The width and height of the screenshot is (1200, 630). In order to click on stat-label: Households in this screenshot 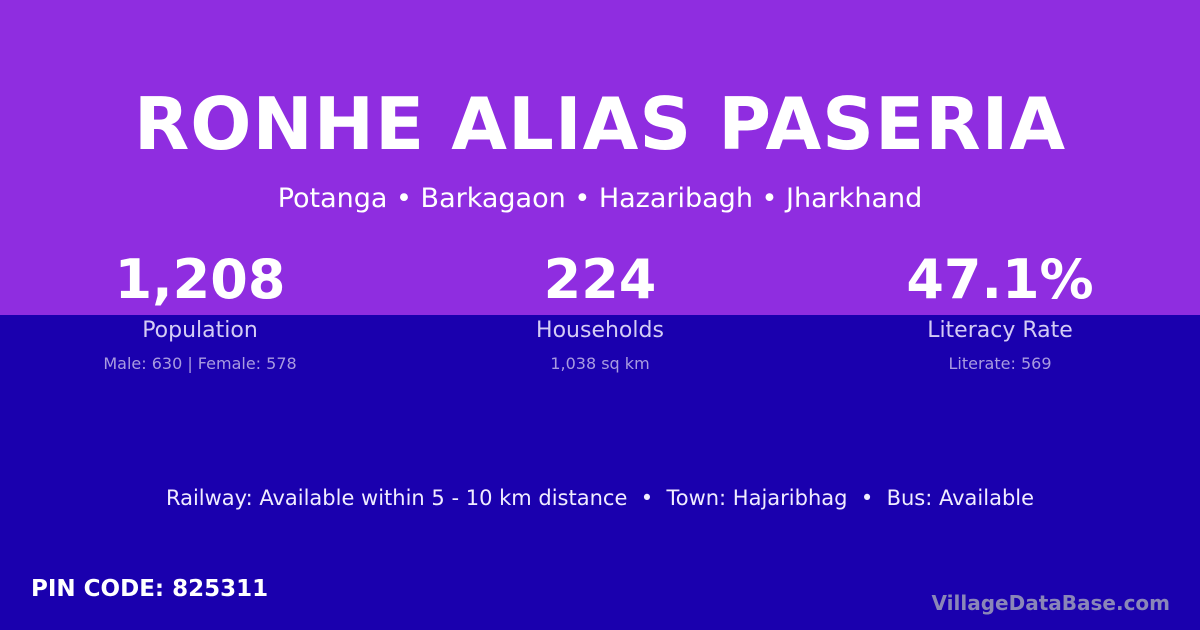, I will do `click(600, 330)`.